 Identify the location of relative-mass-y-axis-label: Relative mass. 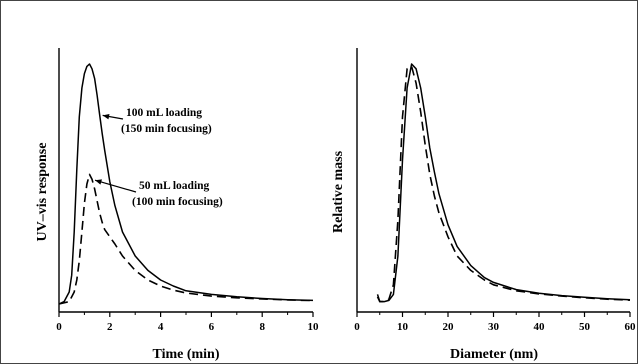
(338, 191).